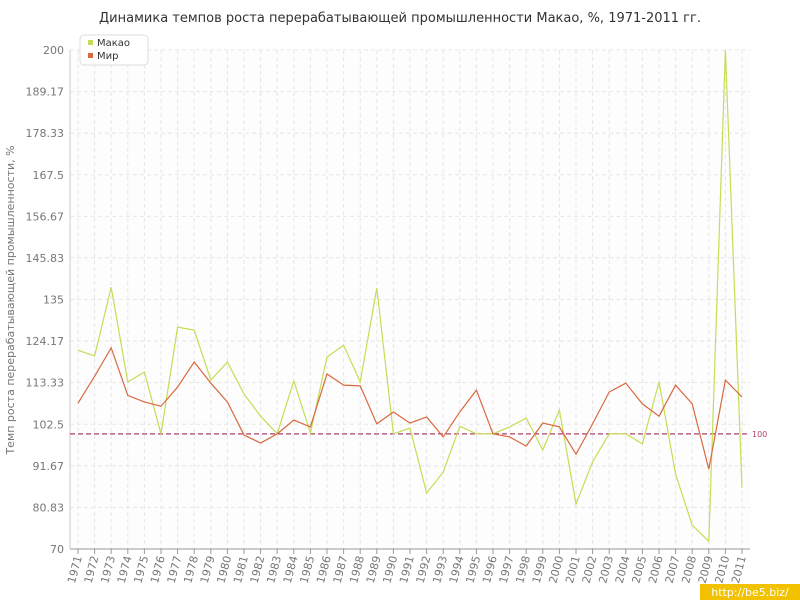 The width and height of the screenshot is (800, 600). I want to click on x-tick-label: 2011, so click(739, 569).